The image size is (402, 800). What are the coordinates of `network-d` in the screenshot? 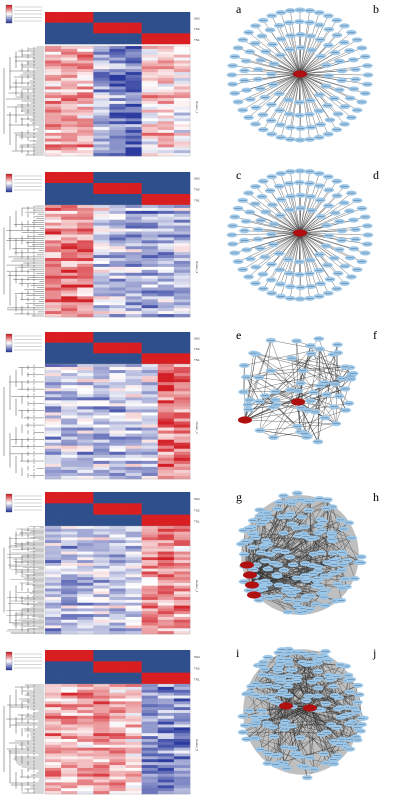 It's located at (300, 235).